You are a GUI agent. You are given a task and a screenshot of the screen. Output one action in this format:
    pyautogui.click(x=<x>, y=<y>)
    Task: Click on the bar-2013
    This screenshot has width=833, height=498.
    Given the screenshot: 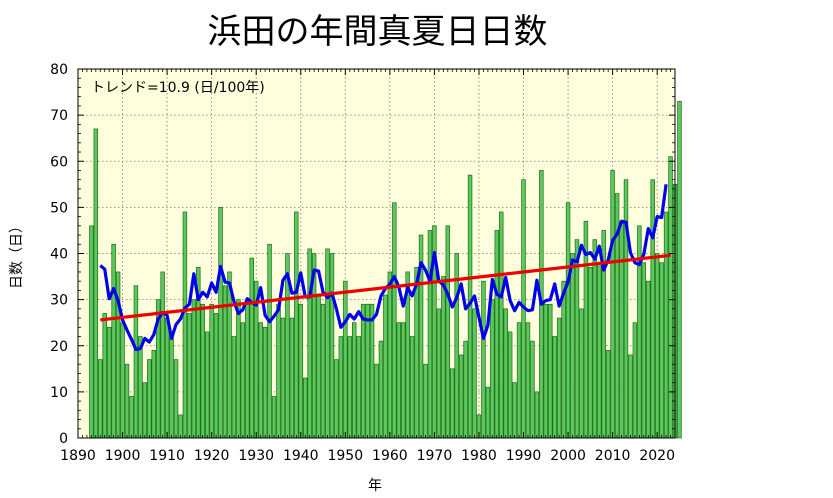 What is the action you would take?
    pyautogui.click(x=626, y=309)
    